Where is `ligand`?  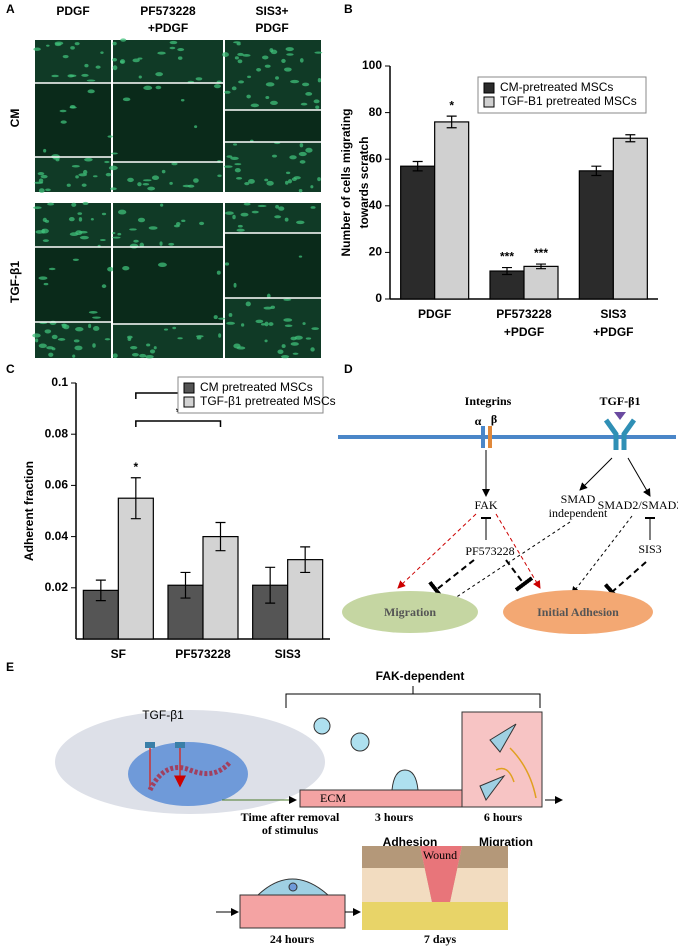
ligand is located at coordinates (620, 416).